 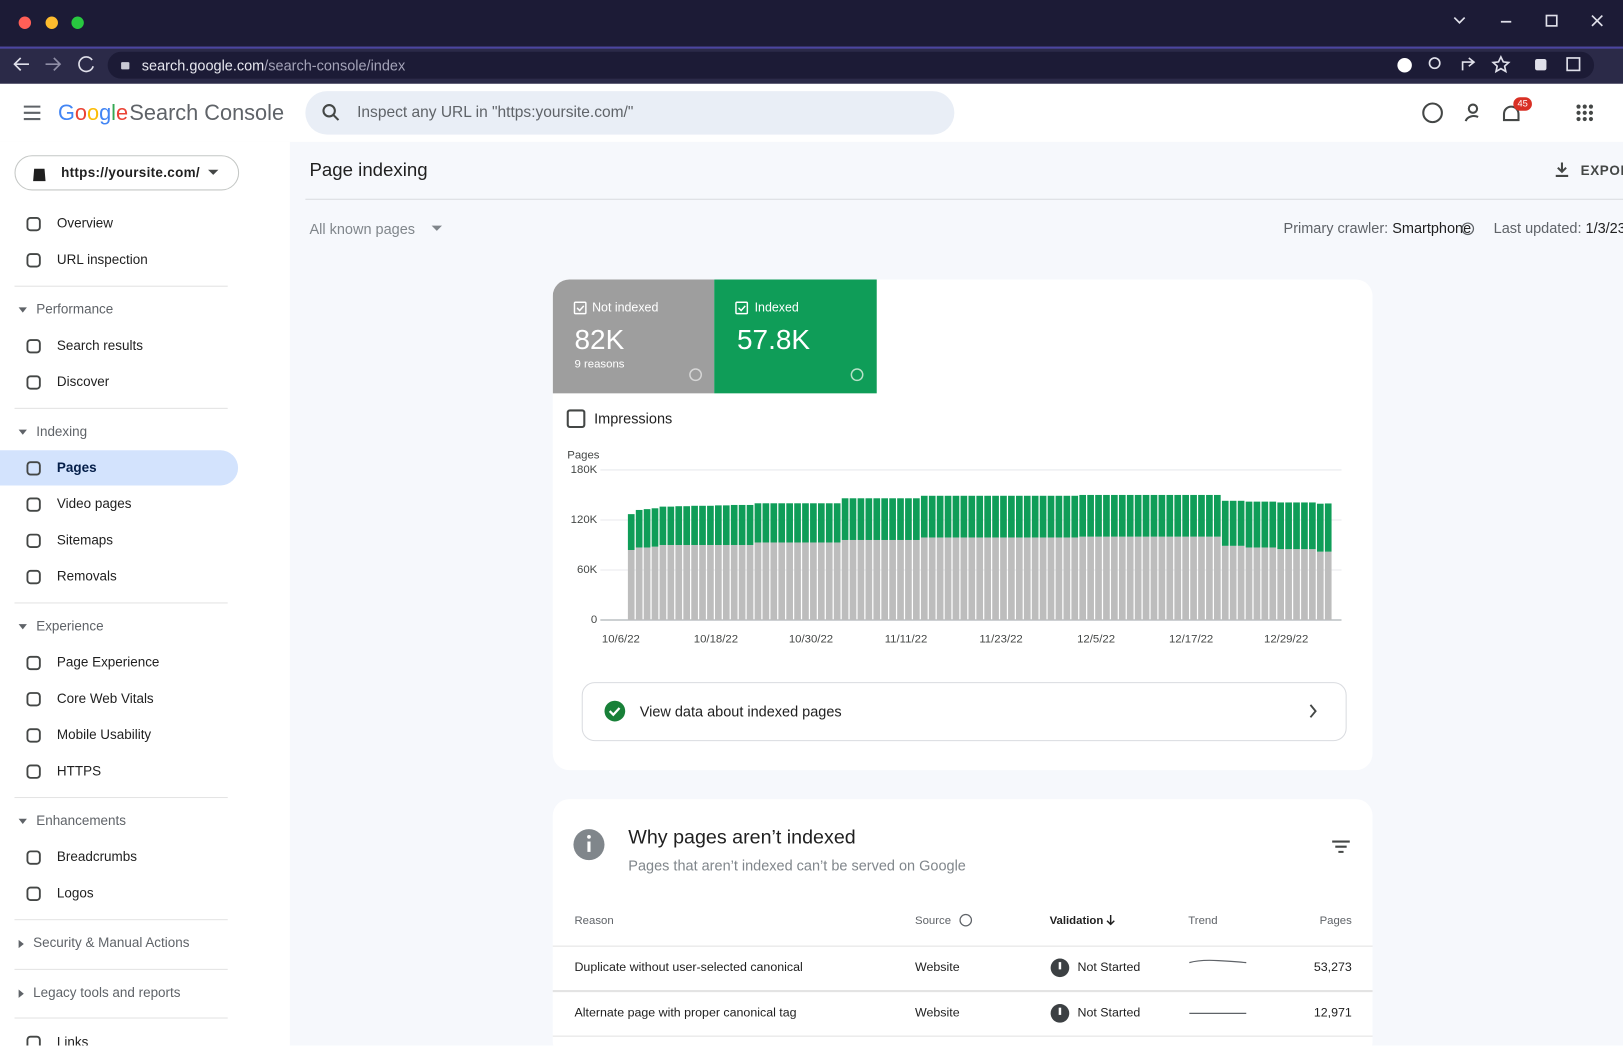 I want to click on max-dot, so click(x=77, y=22).